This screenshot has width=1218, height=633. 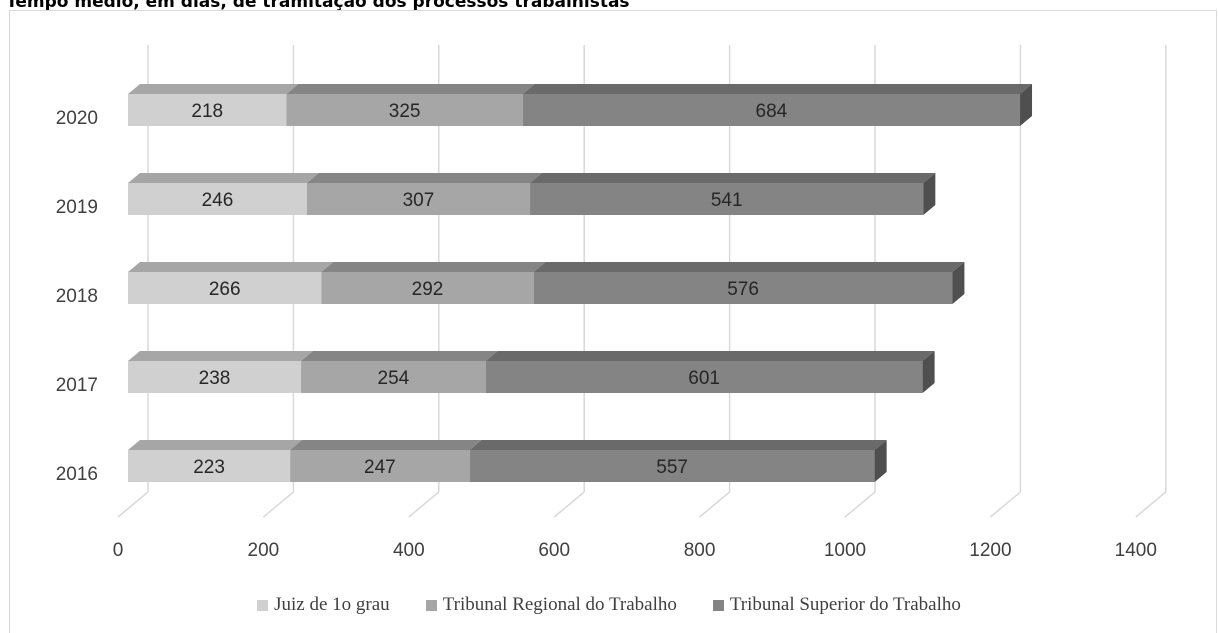 I want to click on legend-item-tst: Tribunal Superior do Trabalho, so click(x=836, y=605).